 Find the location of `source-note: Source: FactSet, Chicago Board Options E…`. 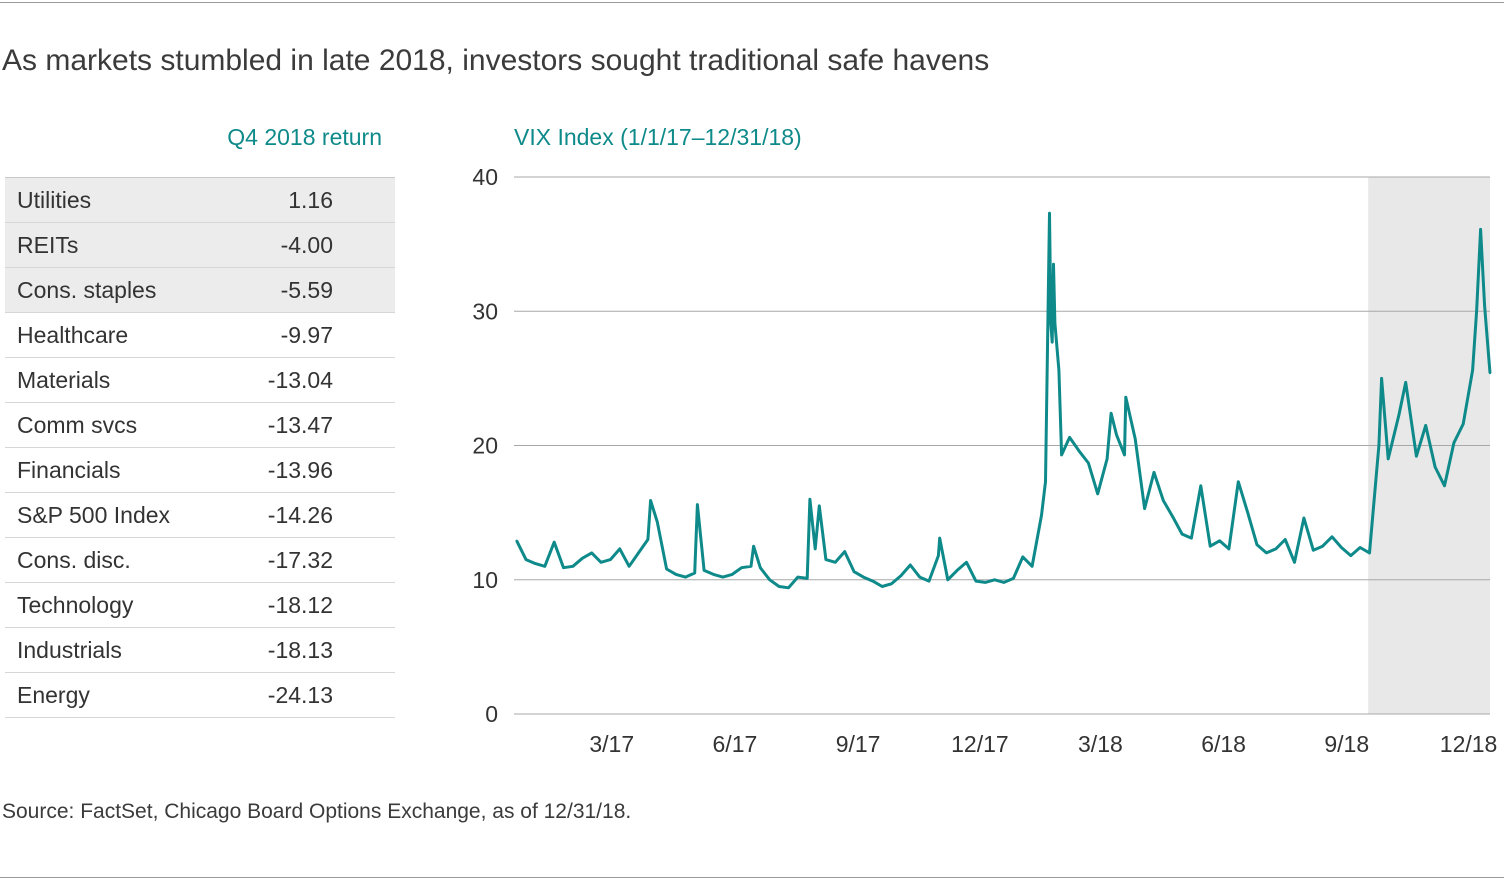

source-note: Source: FactSet, Chicago Board Options E… is located at coordinates (317, 811).